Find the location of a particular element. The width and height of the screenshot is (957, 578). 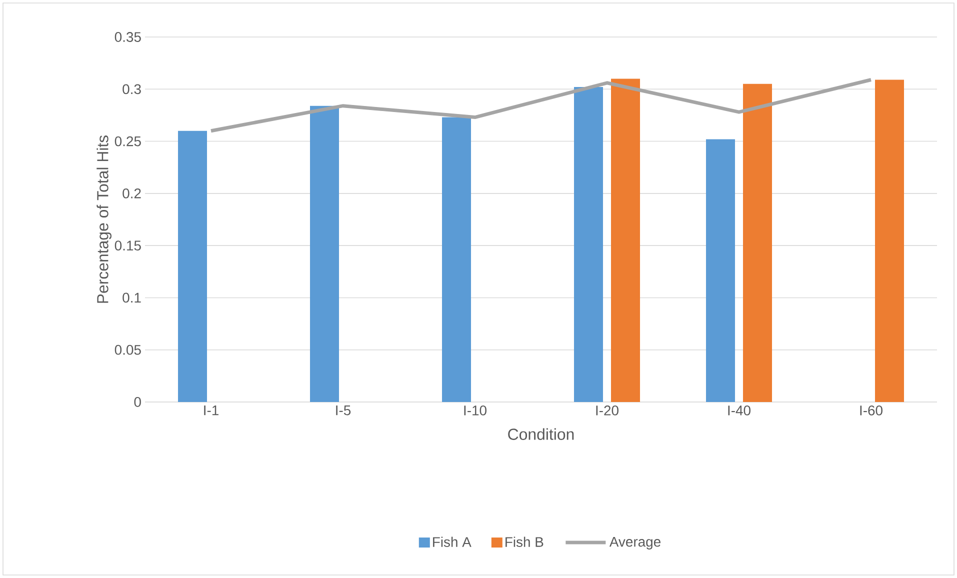

legend-label: Fish A is located at coordinates (452, 541).